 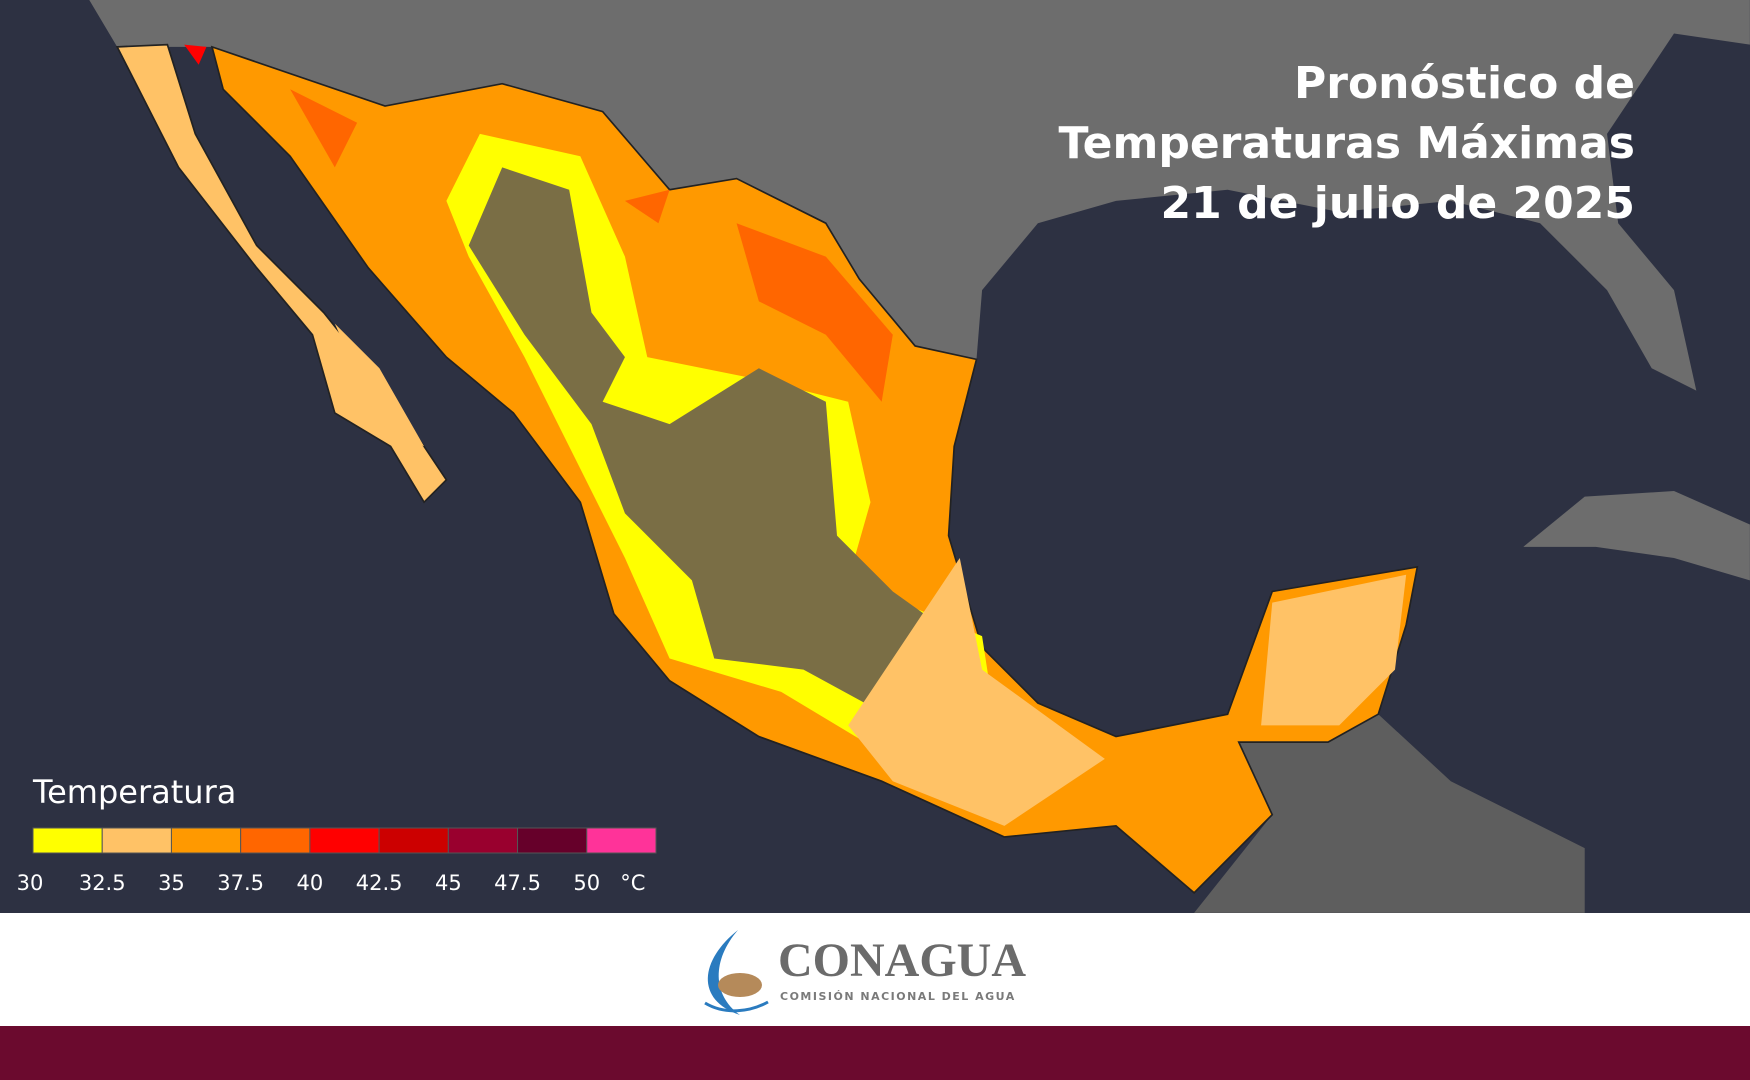 What do you see at coordinates (310, 883) in the screenshot?
I see `legend-tick-label: 40` at bounding box center [310, 883].